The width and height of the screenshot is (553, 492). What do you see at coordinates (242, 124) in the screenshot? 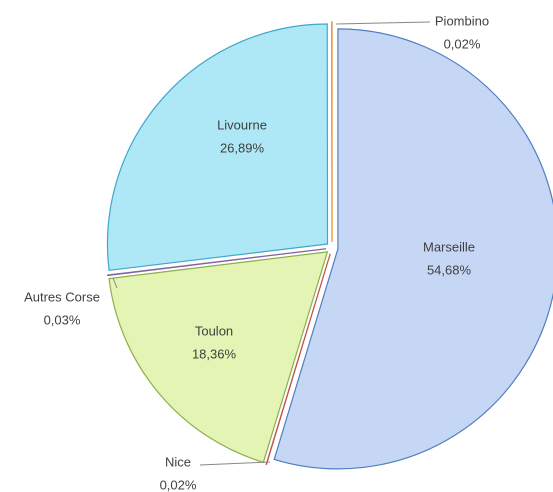
I see `slice-label: Livourne` at bounding box center [242, 124].